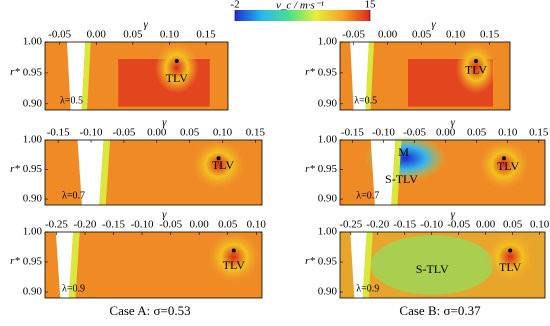 Image resolution: width=550 pixels, height=326 pixels. Describe the element at coordinates (300, 6) in the screenshot. I see `colorbar-label: v_c / m·s⁻¹` at that location.